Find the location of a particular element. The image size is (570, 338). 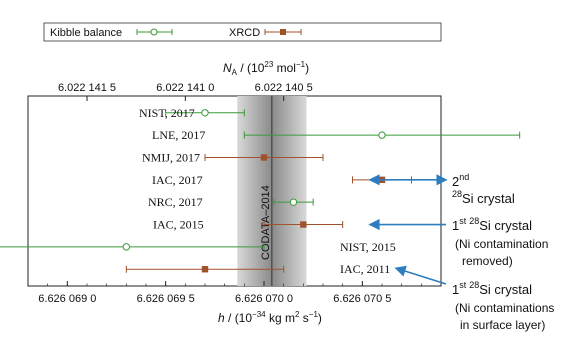

top-tick-label-2: 6.022 140 5 is located at coordinates (284, 88).